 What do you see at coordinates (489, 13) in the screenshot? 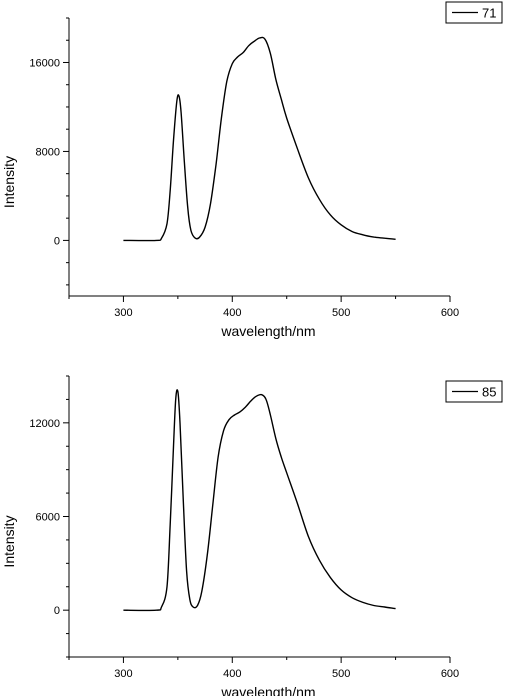
I see `legend-label: 71` at bounding box center [489, 13].